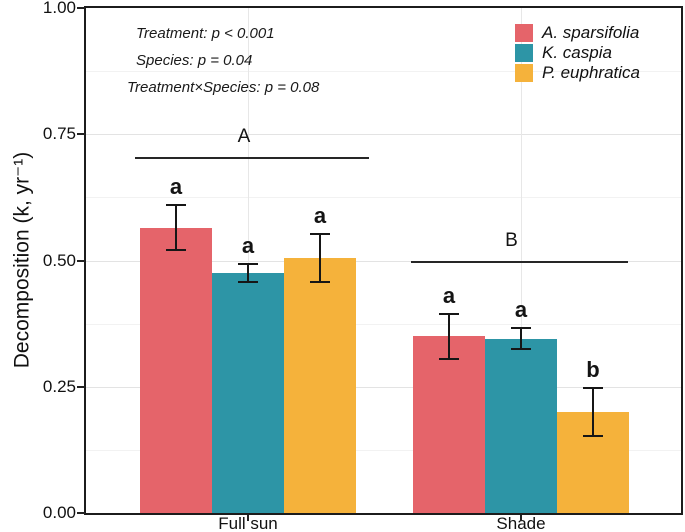  I want to click on sig-letter-shade-k-caspia: a, so click(521, 310).